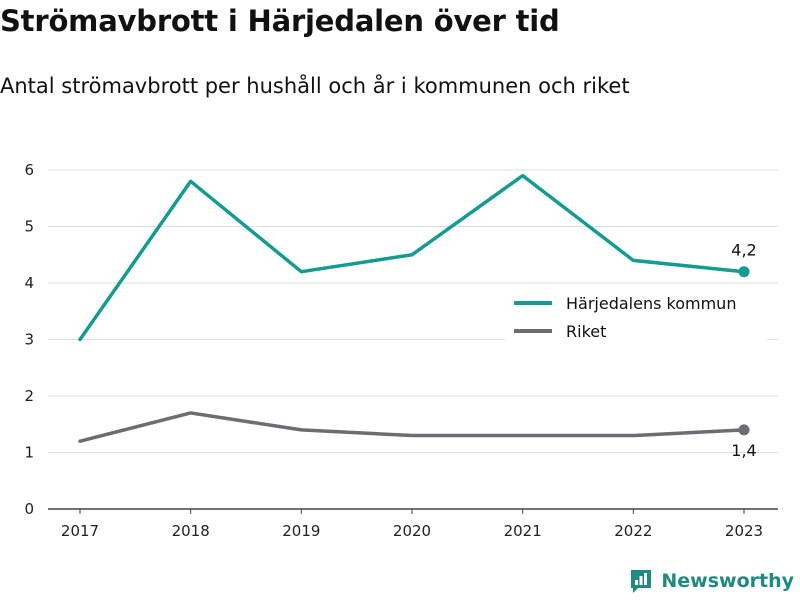 Image resolution: width=800 pixels, height=600 pixels. What do you see at coordinates (29, 453) in the screenshot?
I see `y-tick-label: 1` at bounding box center [29, 453].